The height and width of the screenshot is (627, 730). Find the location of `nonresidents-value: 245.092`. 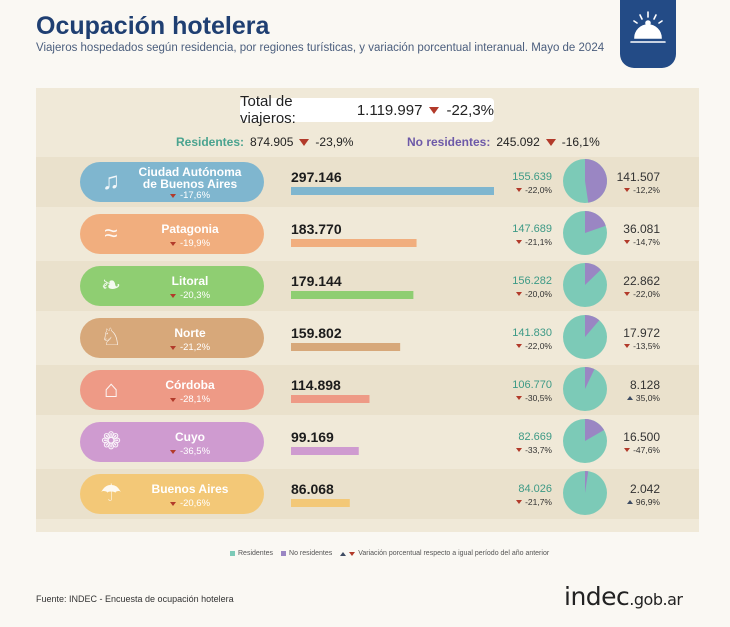

nonresidents-value: 245.092 is located at coordinates (518, 142).